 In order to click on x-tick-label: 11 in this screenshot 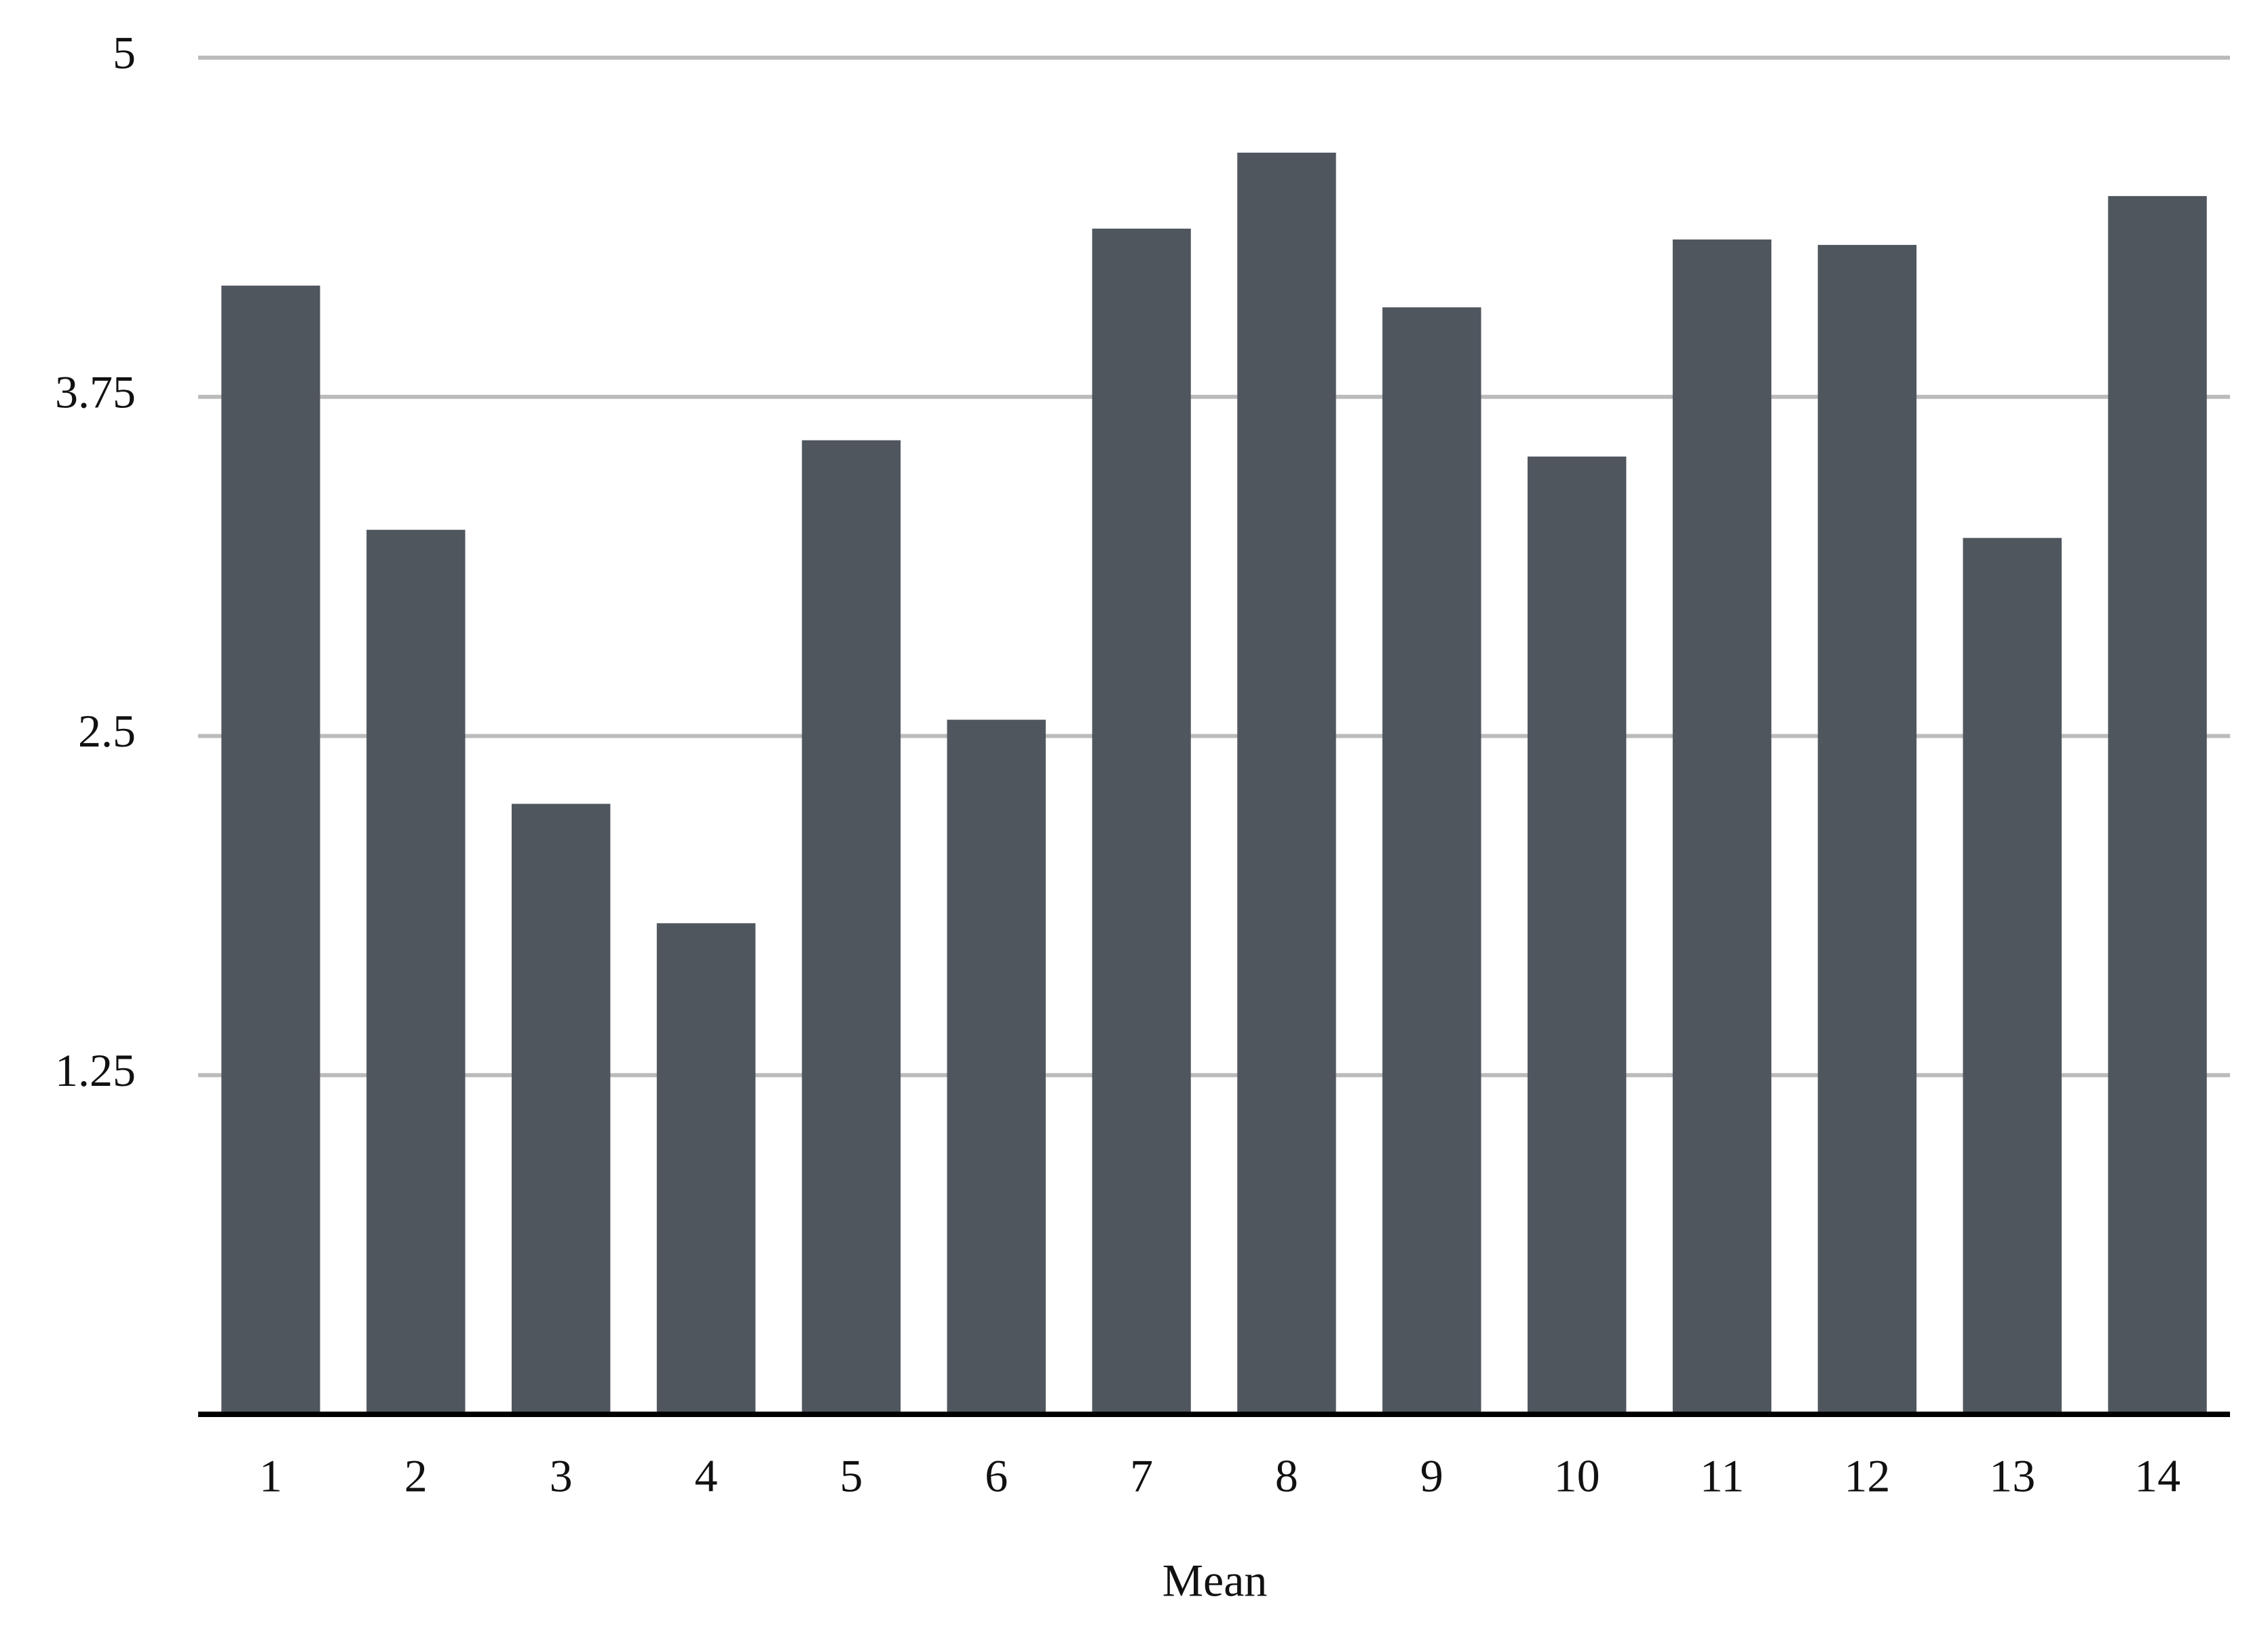, I will do `click(1722, 1476)`.